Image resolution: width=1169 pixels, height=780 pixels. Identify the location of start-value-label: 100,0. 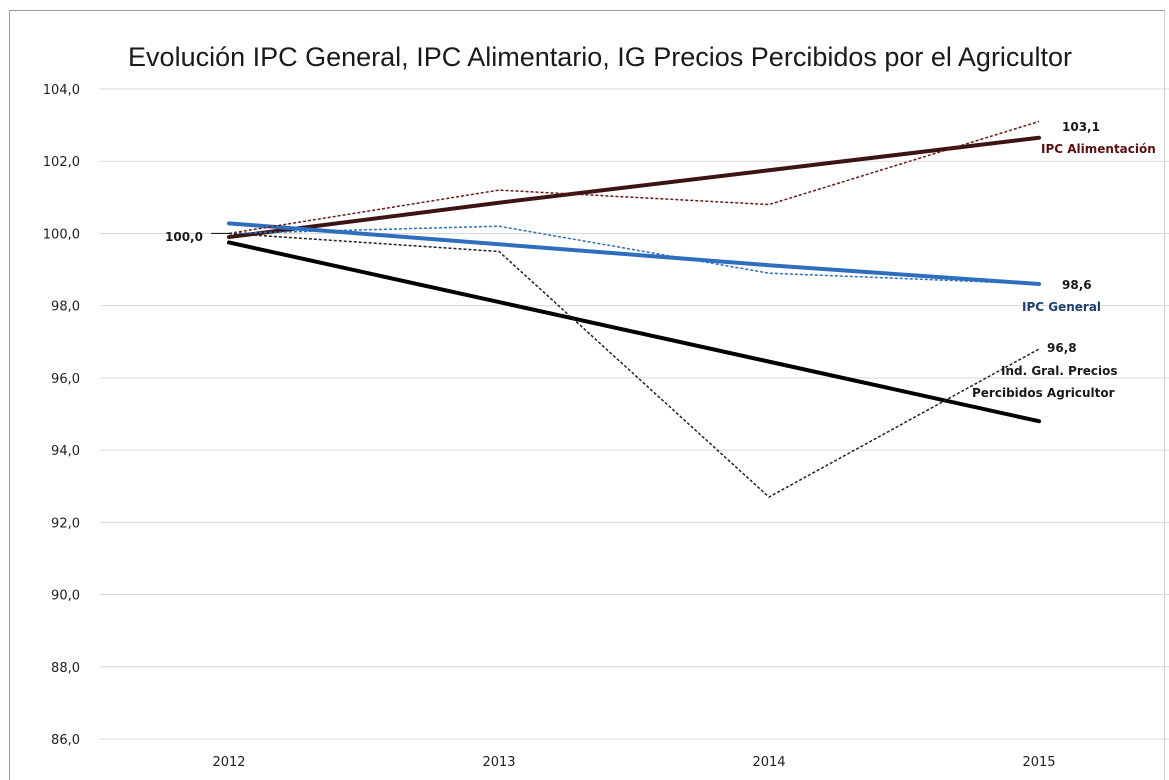
(184, 237).